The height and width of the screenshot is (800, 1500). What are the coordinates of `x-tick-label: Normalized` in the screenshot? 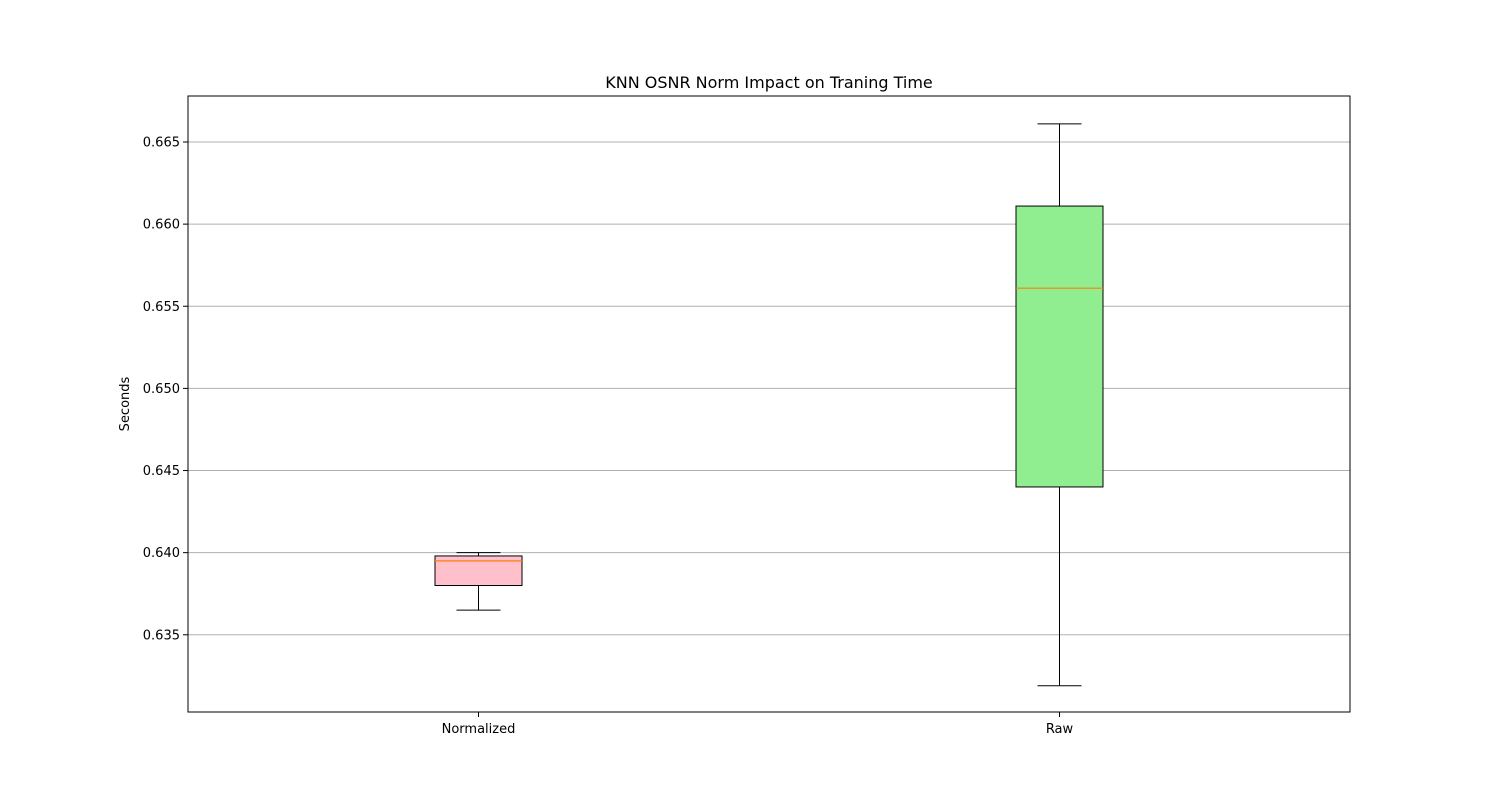 It's located at (479, 729).